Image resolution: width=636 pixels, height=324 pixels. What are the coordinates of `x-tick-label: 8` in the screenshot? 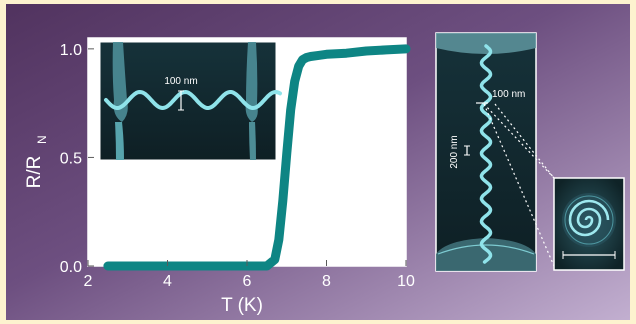 It's located at (326, 281).